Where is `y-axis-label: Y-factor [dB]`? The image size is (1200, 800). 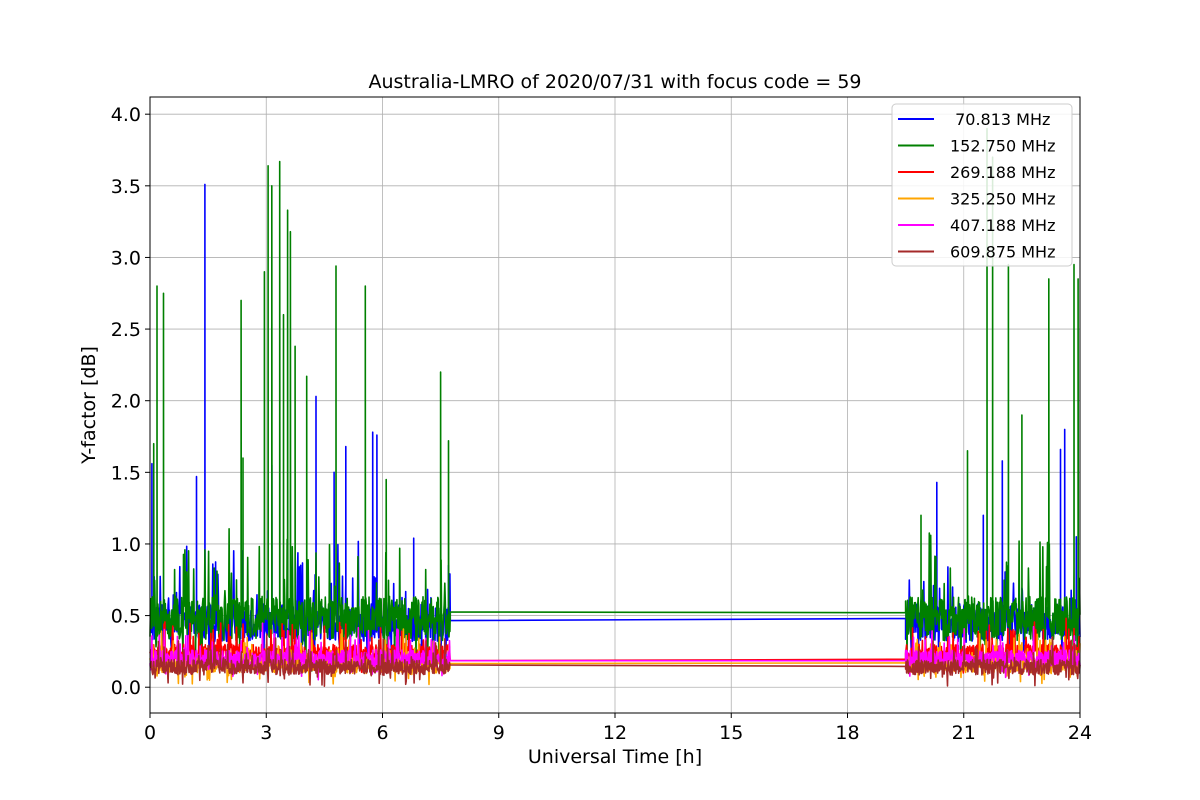
y-axis-label: Y-factor [dB] is located at coordinates (89, 405).